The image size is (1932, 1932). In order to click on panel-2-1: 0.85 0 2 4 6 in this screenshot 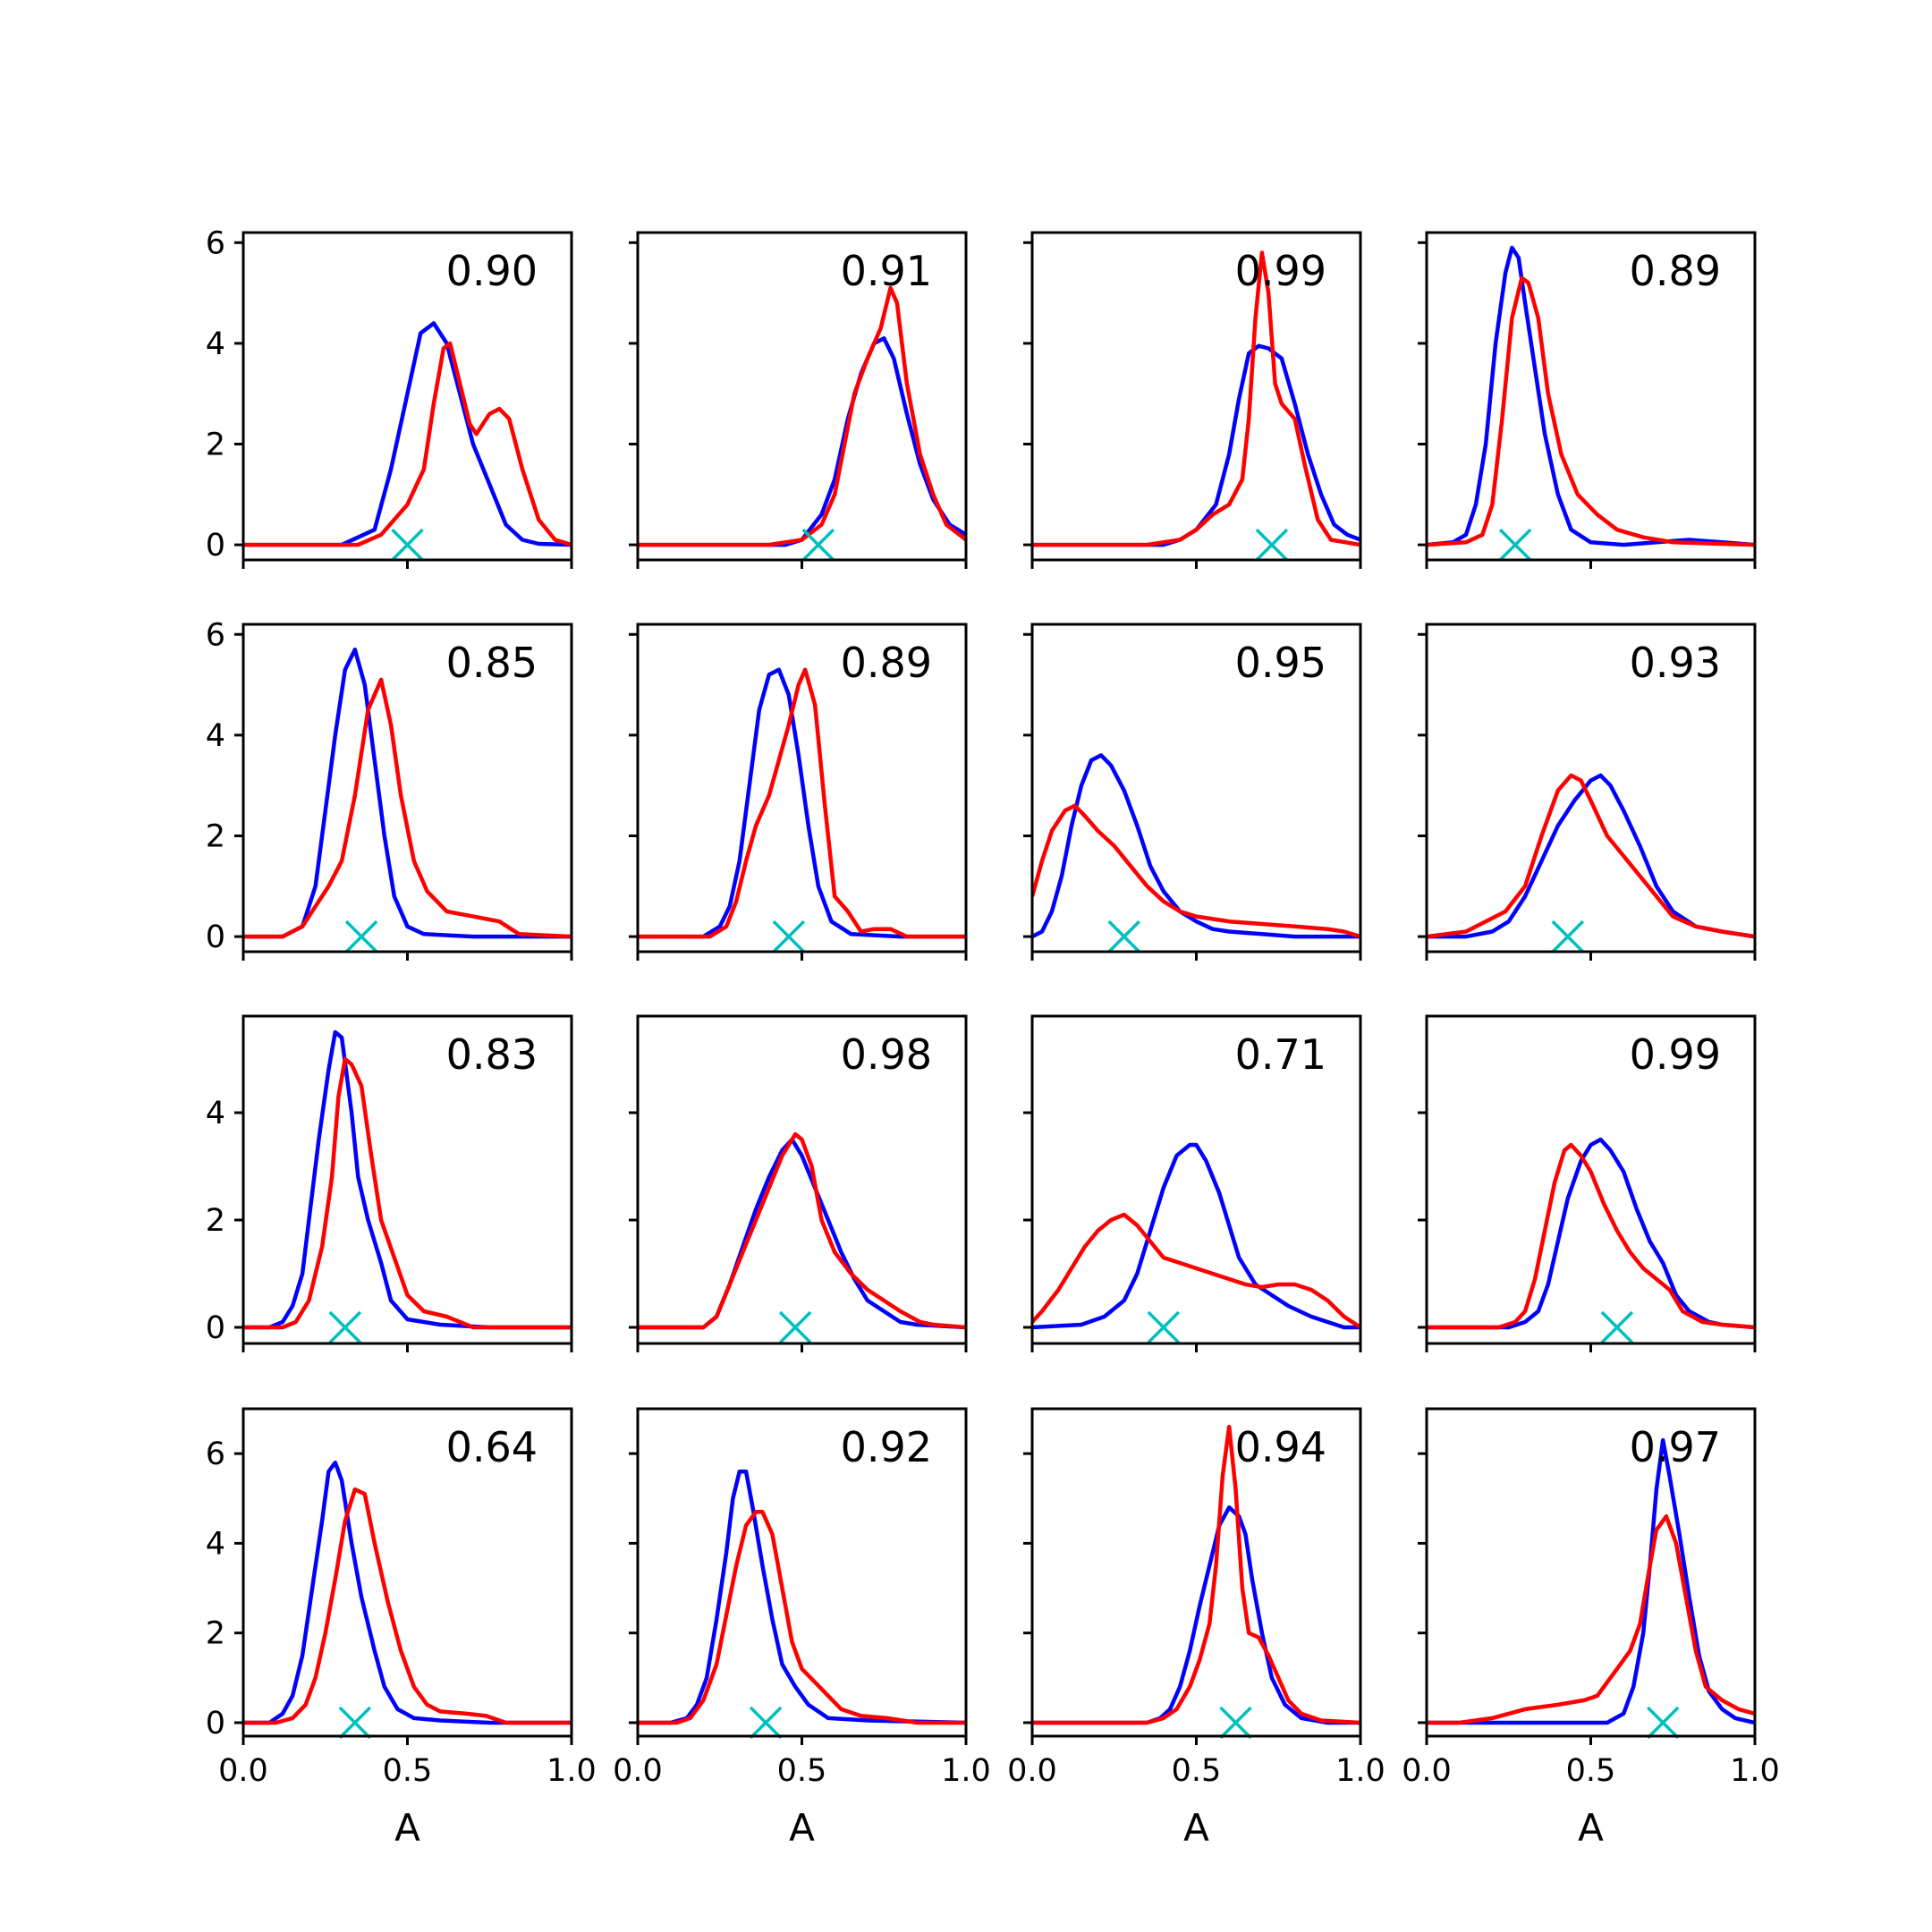, I will do `click(389, 789)`.